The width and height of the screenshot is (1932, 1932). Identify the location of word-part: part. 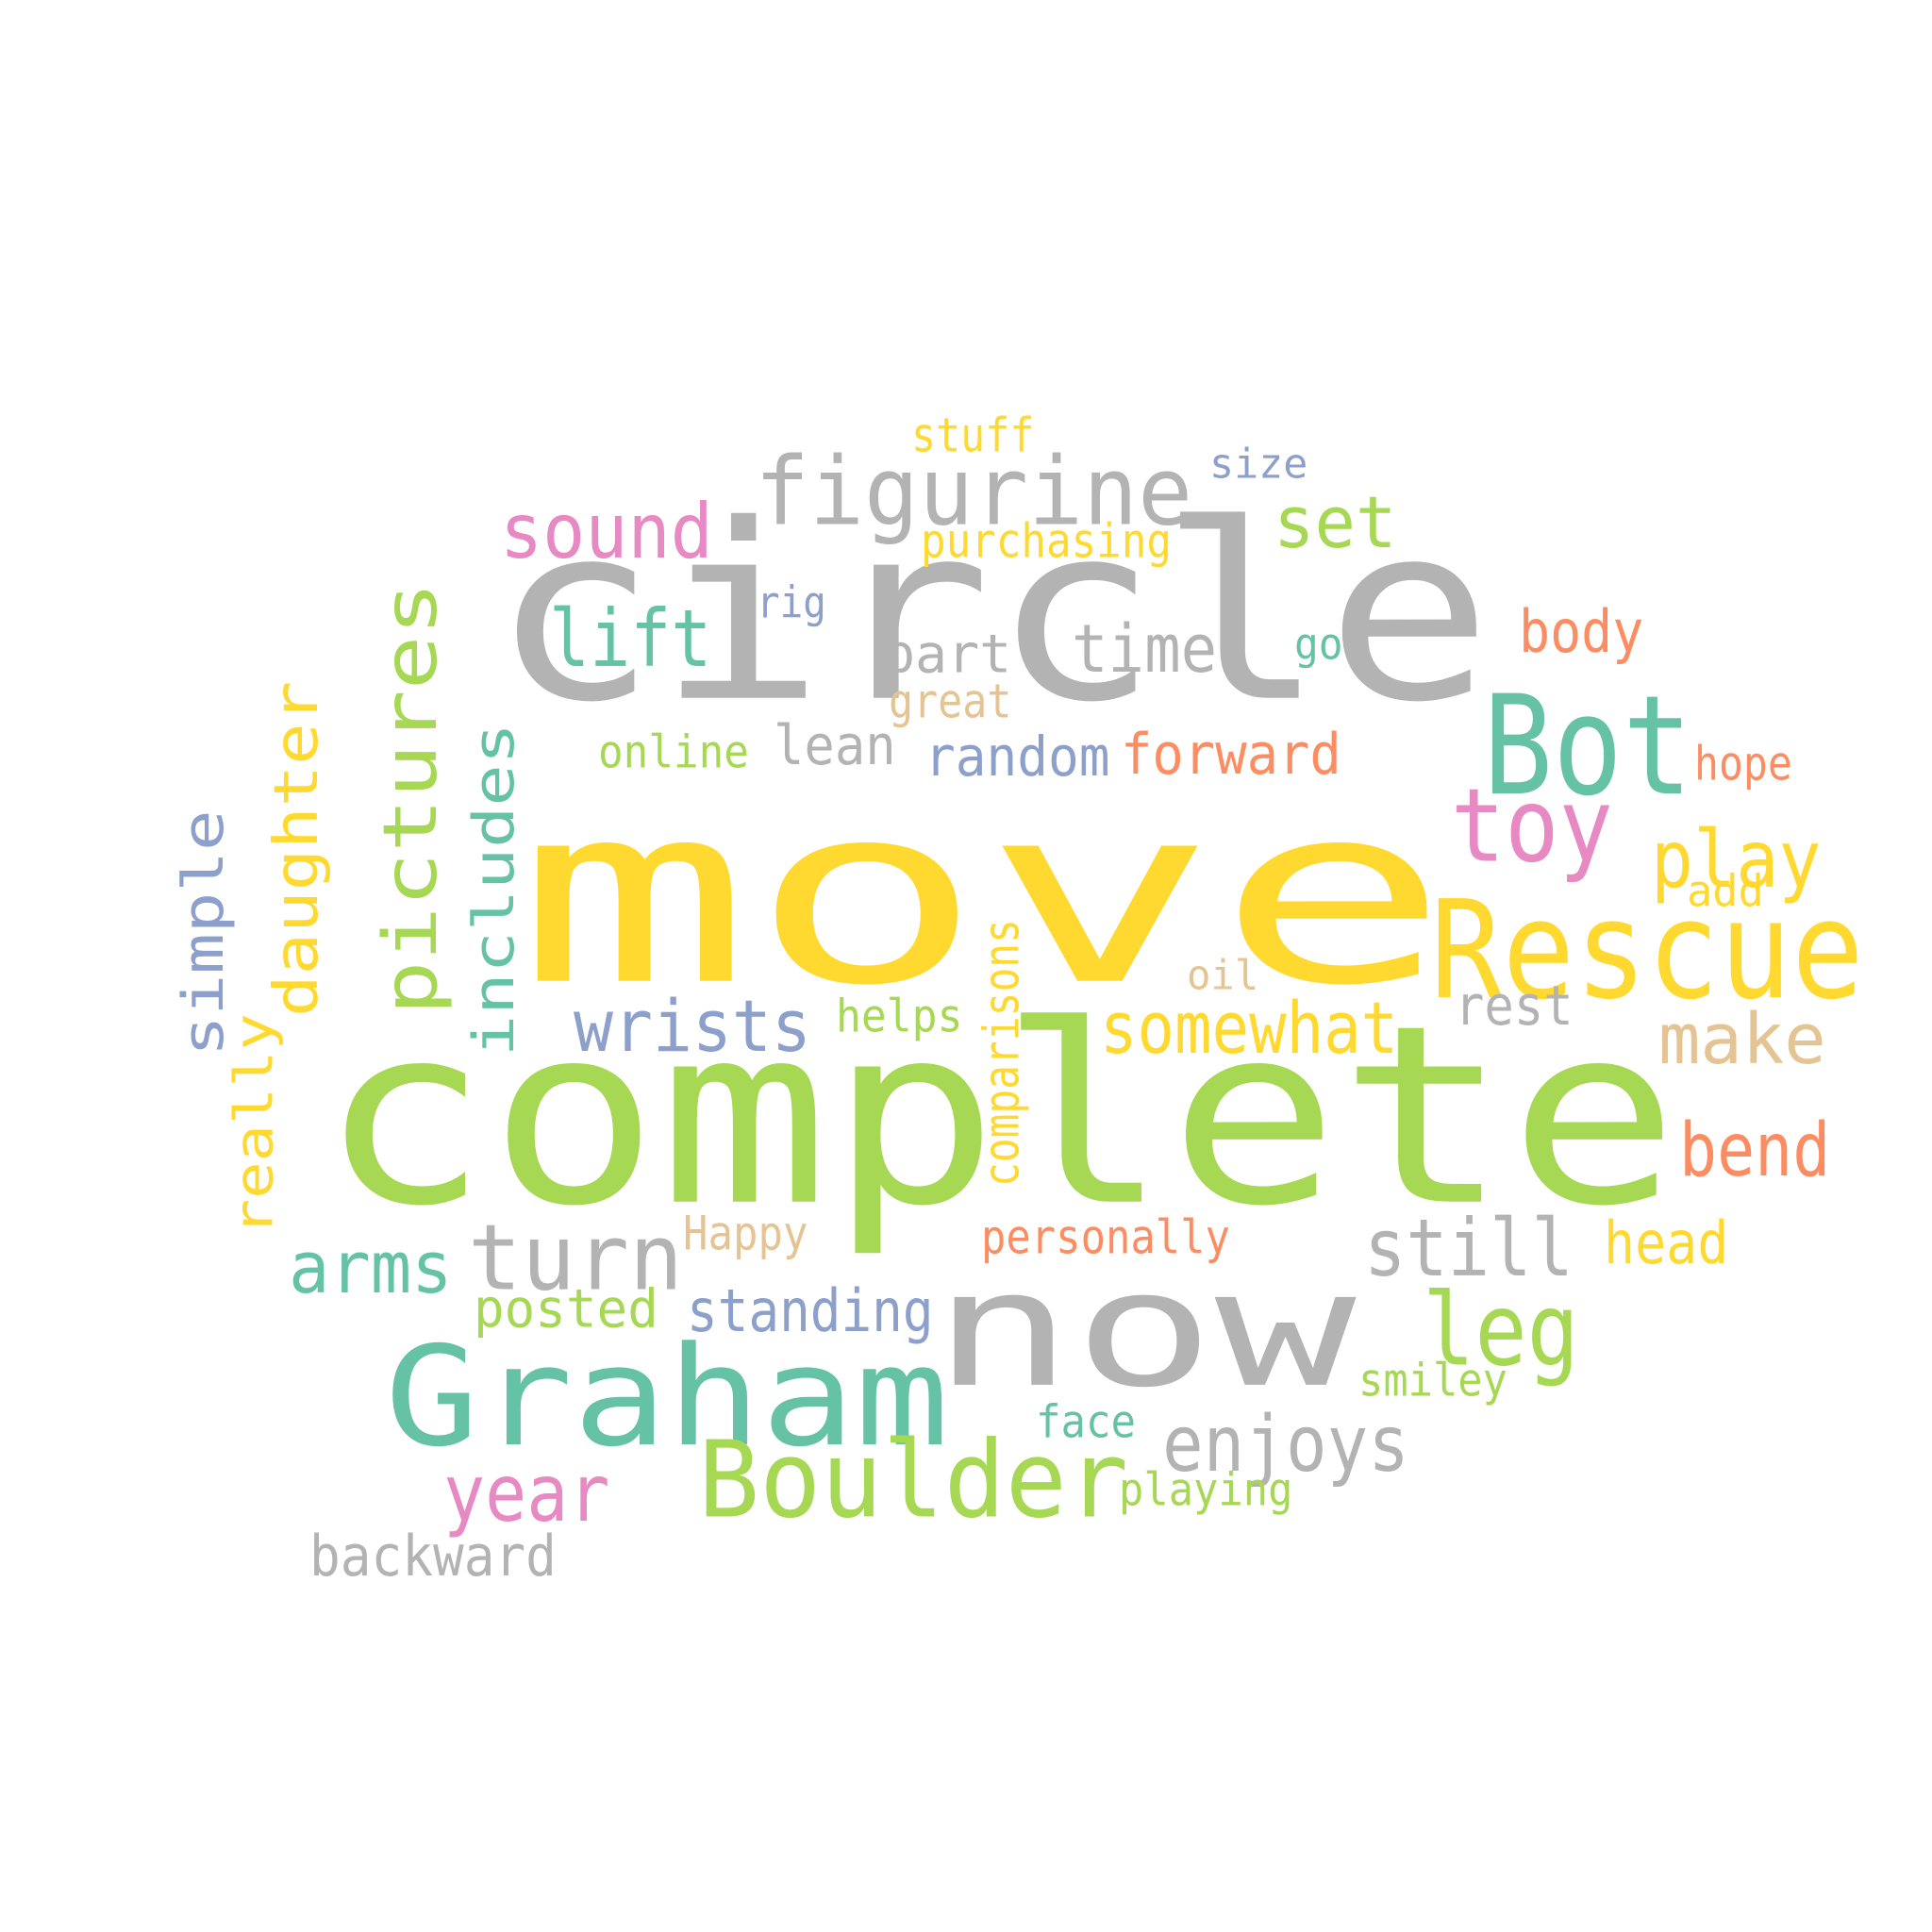
(948, 655).